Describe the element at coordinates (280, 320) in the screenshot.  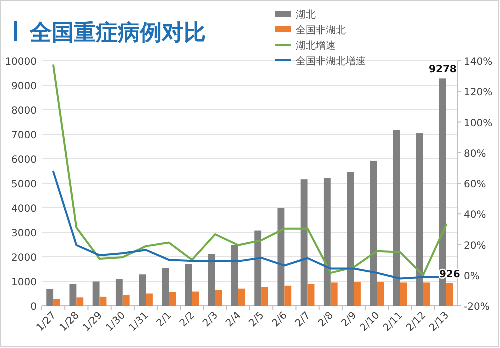
I see `x-tick-label: 2/6` at that location.